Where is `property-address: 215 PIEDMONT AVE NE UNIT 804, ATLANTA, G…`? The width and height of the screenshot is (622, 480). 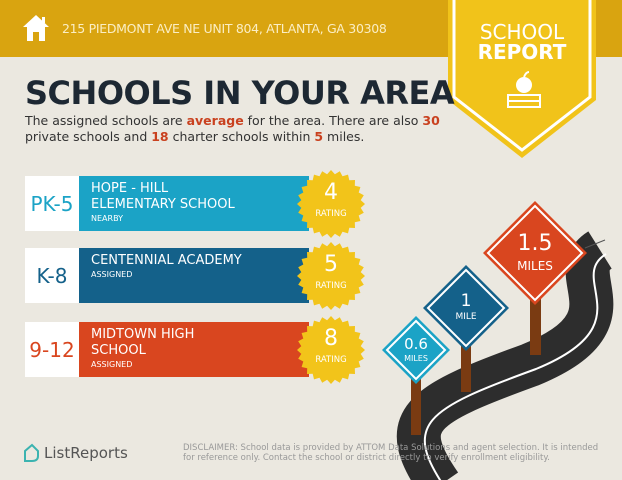 property-address: 215 PIEDMONT AVE NE UNIT 804, ATLANTA, G… is located at coordinates (224, 28).